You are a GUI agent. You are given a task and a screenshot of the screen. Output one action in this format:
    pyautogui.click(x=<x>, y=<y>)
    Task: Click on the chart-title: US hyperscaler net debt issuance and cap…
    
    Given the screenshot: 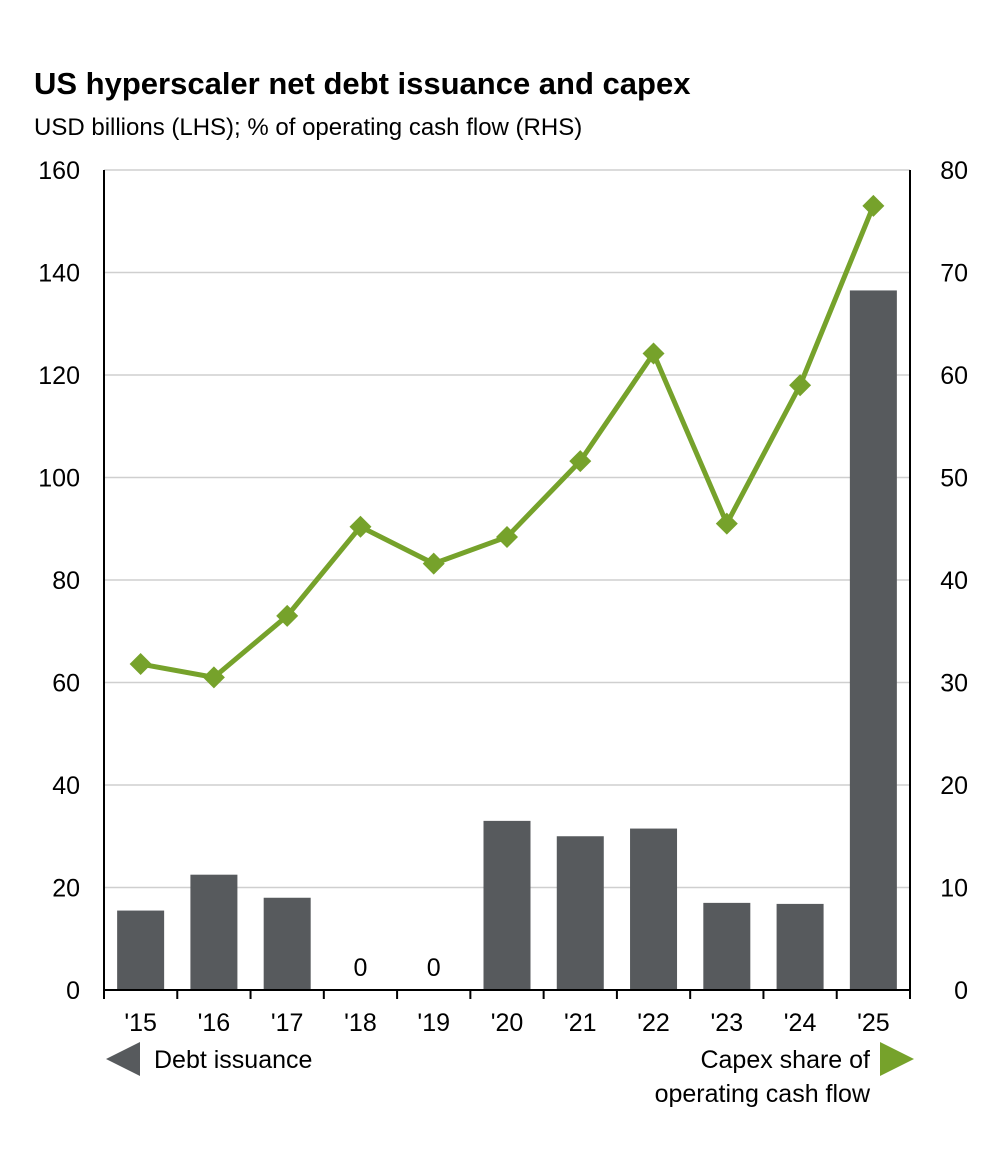 What is the action you would take?
    pyautogui.click(x=362, y=83)
    